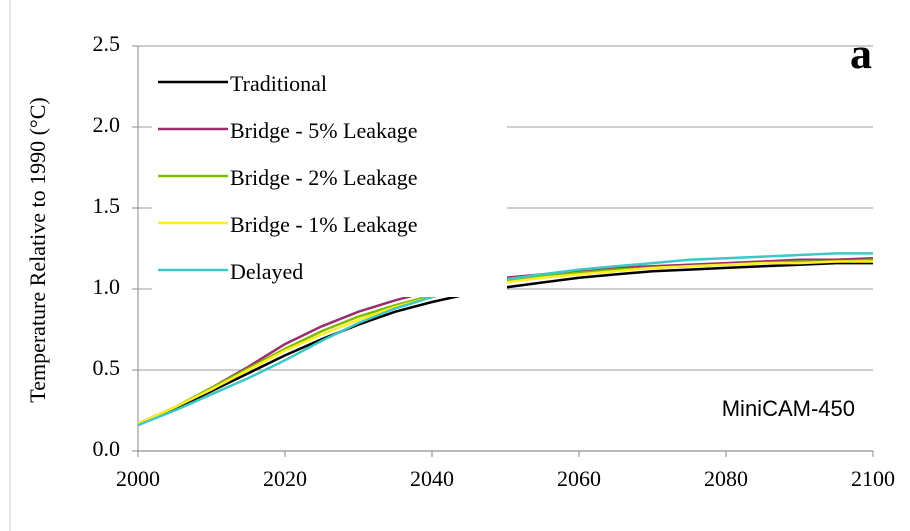 This screenshot has width=910, height=531. I want to click on x-tick-label: 2000, so click(138, 478).